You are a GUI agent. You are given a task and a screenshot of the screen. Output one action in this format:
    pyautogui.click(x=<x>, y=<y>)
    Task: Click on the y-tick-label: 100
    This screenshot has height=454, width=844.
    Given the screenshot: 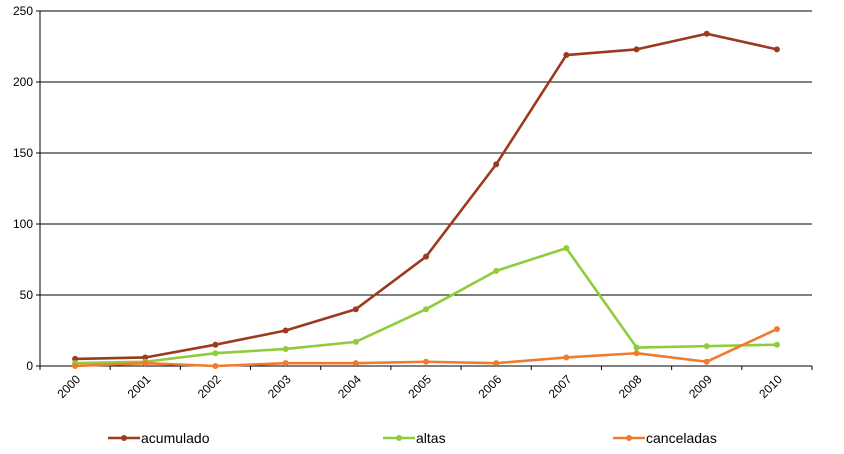 What is the action you would take?
    pyautogui.click(x=23, y=224)
    